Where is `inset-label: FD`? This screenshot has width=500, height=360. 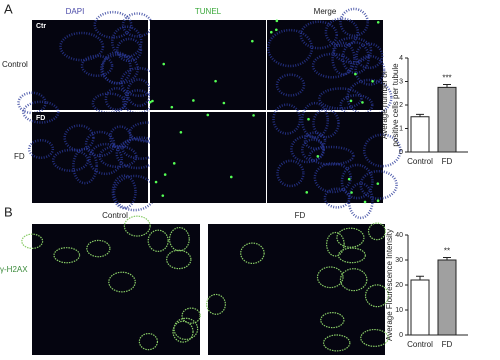 inset-label: FD is located at coordinates (40, 118).